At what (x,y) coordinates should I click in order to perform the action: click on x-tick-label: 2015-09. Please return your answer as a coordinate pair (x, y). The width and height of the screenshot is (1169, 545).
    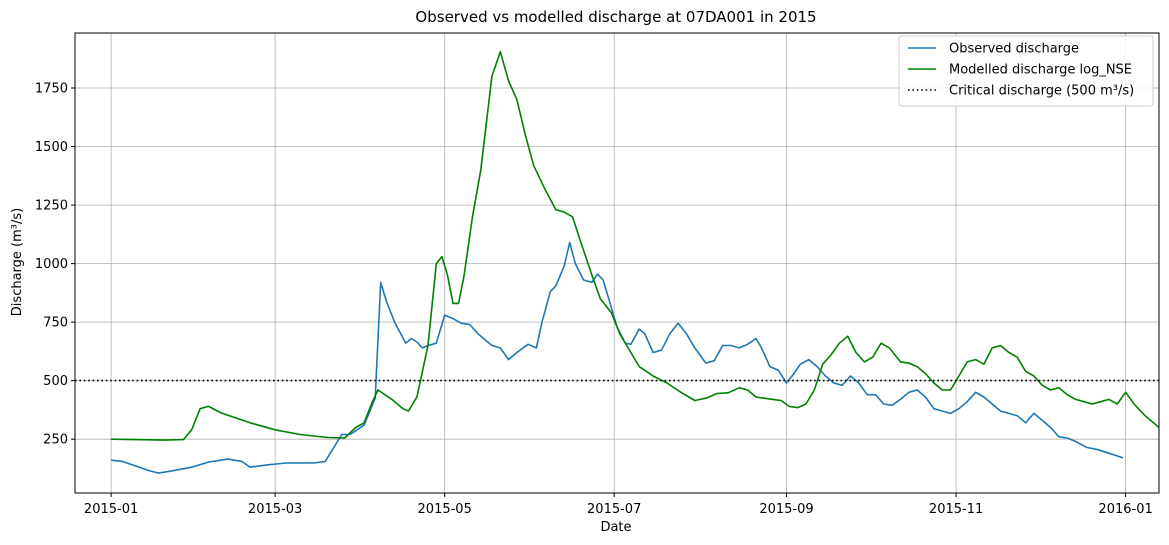
    Looking at the image, I should click on (786, 509).